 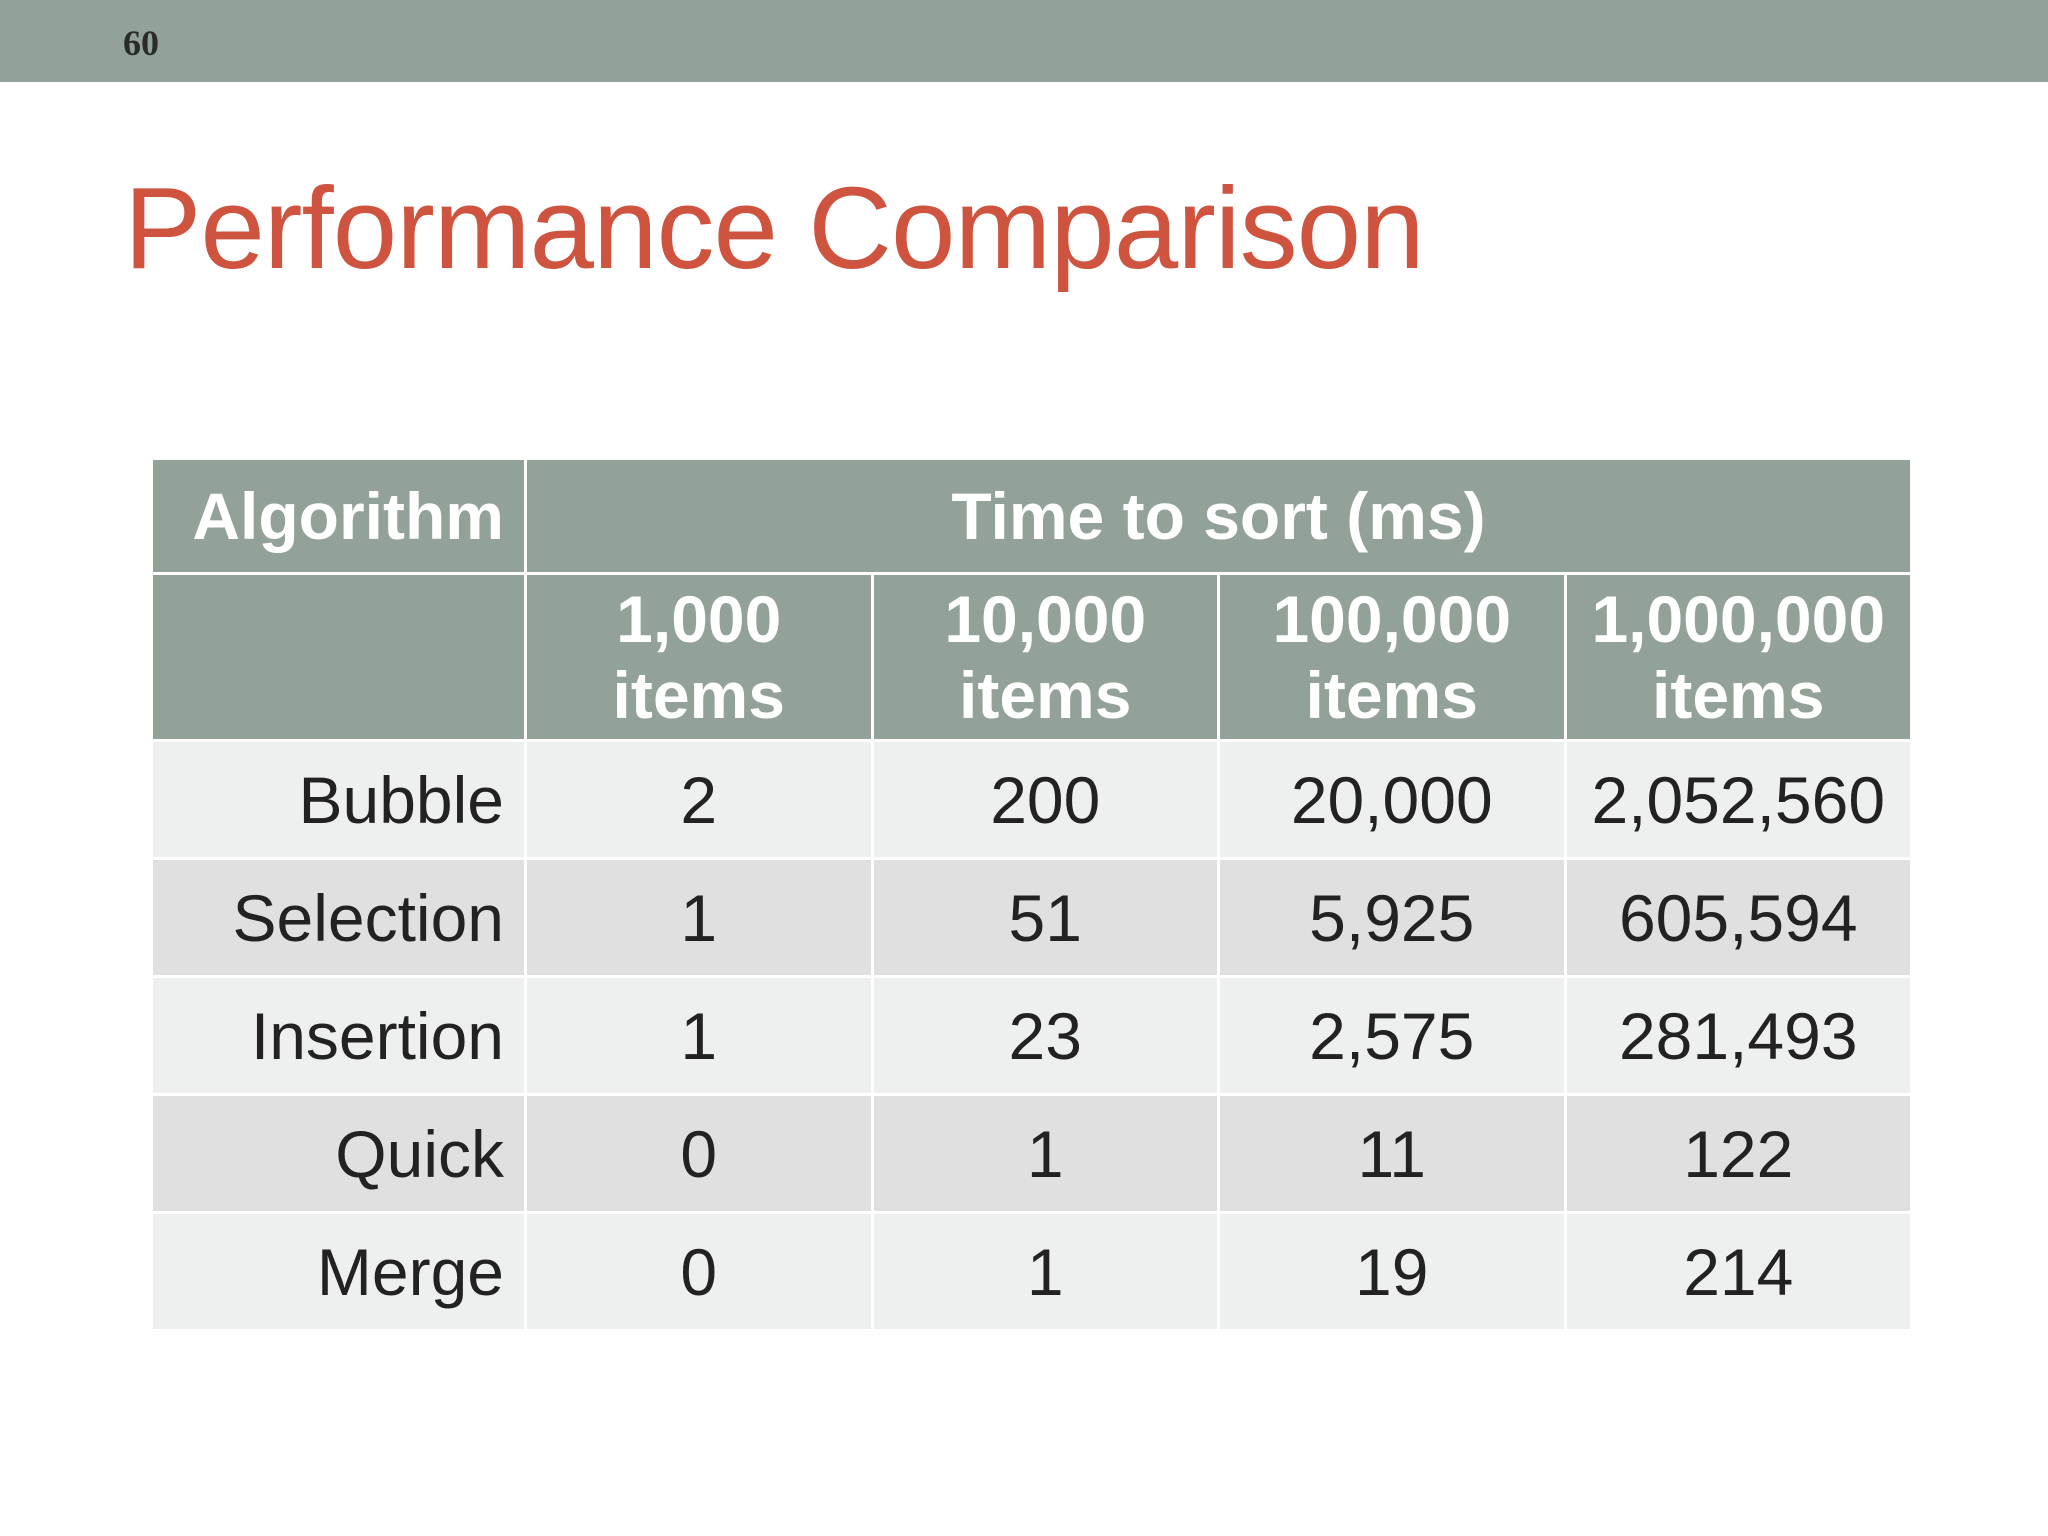 I want to click on size-header: 10,000 items, so click(x=1045, y=657).